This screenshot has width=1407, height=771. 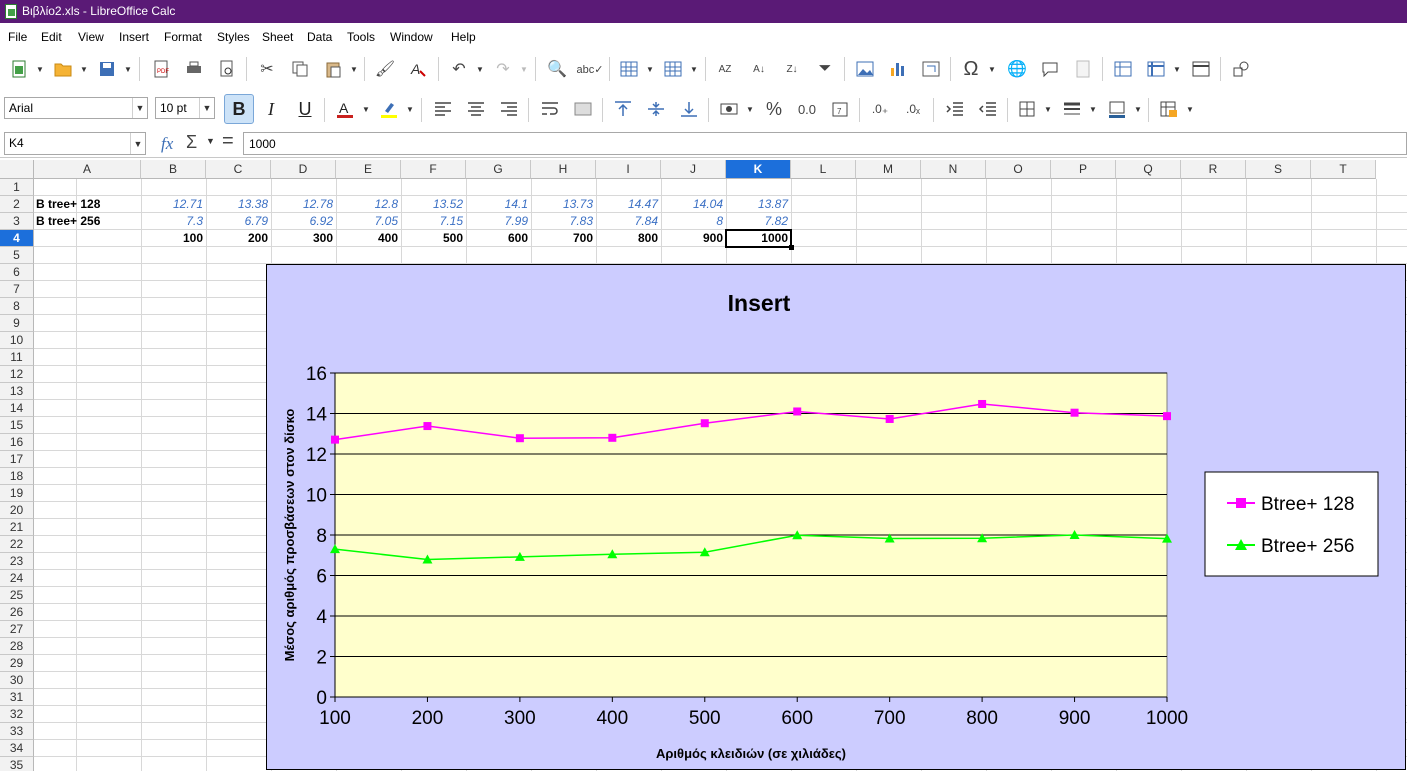 I want to click on sort-icon: AZ, so click(x=725, y=69).